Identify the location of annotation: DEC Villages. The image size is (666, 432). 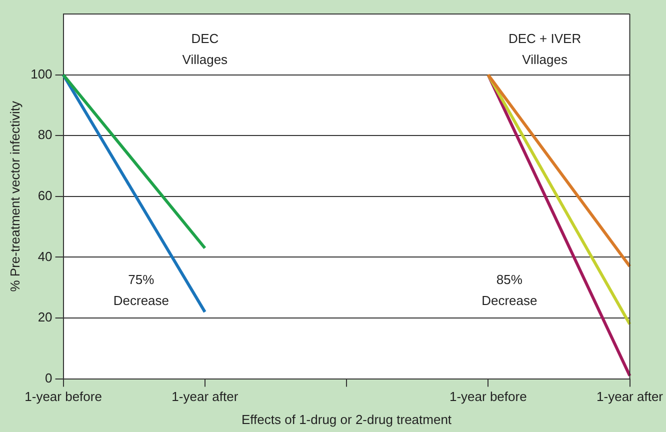
(205, 49).